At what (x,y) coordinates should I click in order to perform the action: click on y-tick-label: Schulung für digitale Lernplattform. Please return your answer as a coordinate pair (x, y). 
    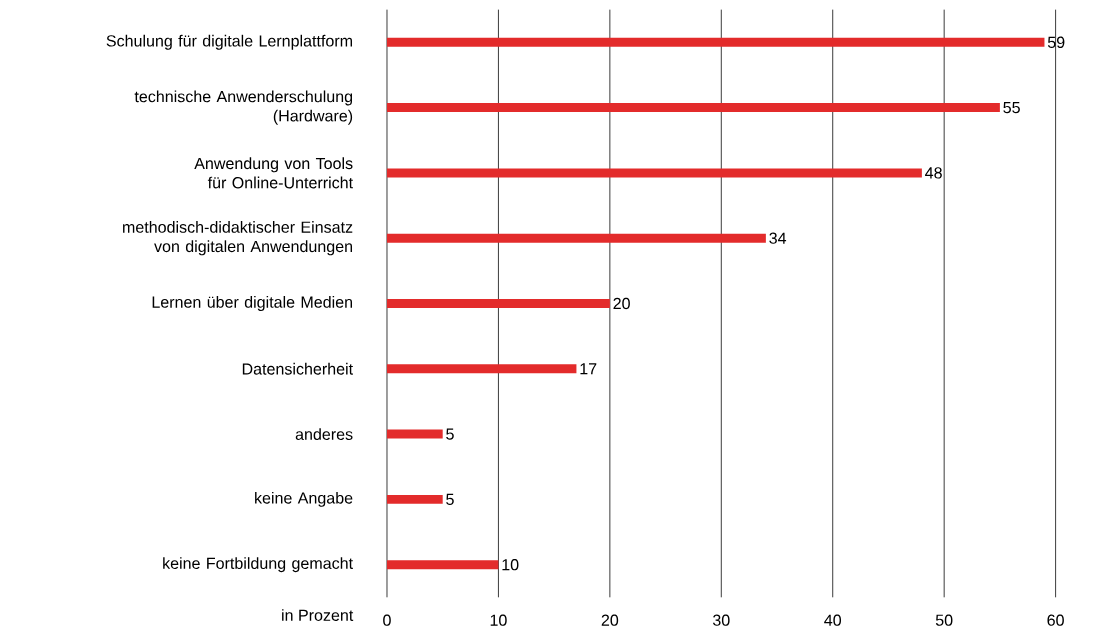
    Looking at the image, I should click on (229, 42).